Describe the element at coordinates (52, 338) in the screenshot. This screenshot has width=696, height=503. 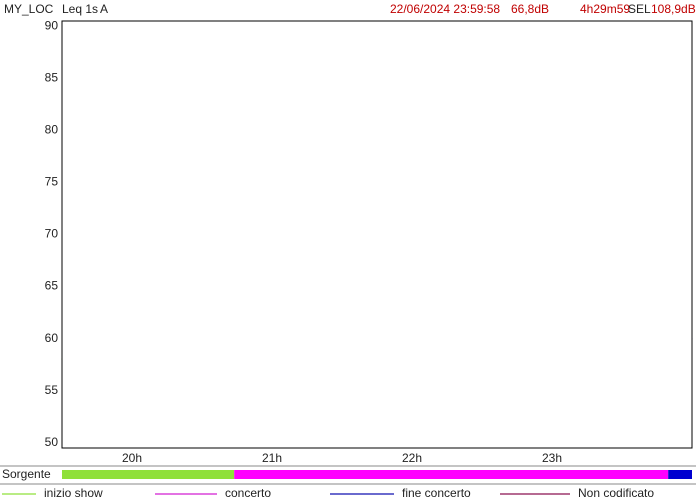
I see `y-tick-label: 60` at that location.